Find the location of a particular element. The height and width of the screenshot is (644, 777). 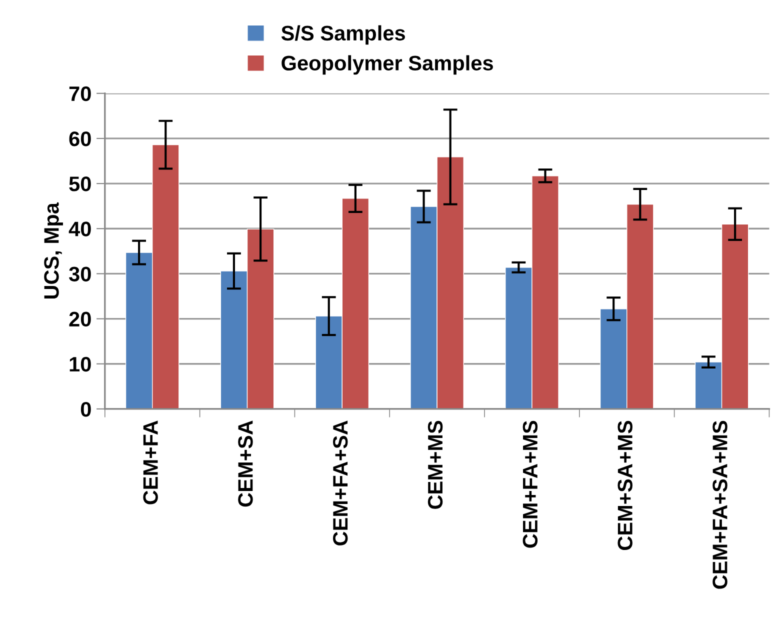

legend-label: Geopolymer Samples is located at coordinates (387, 65).